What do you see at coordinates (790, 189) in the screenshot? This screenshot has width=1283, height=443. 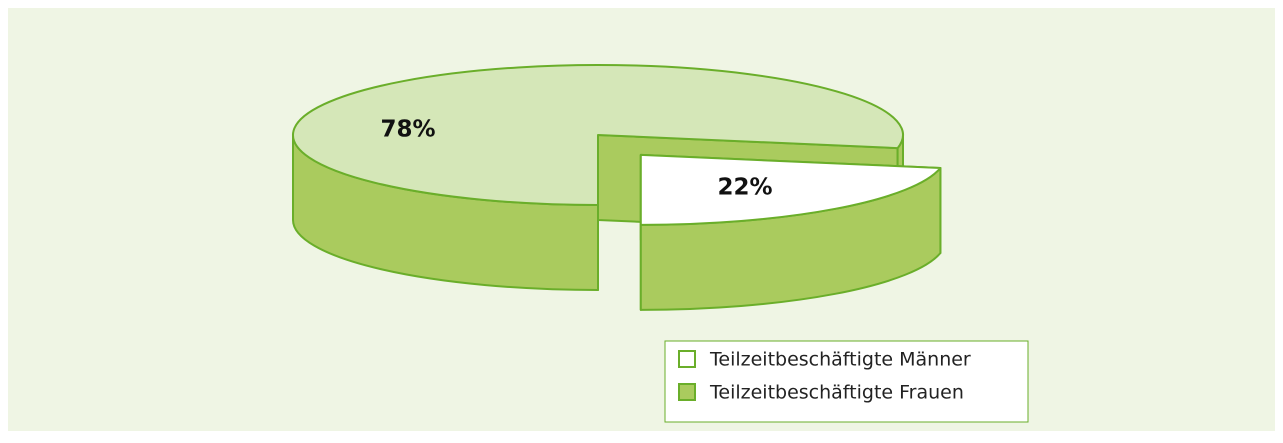 I see `slice-top` at bounding box center [790, 189].